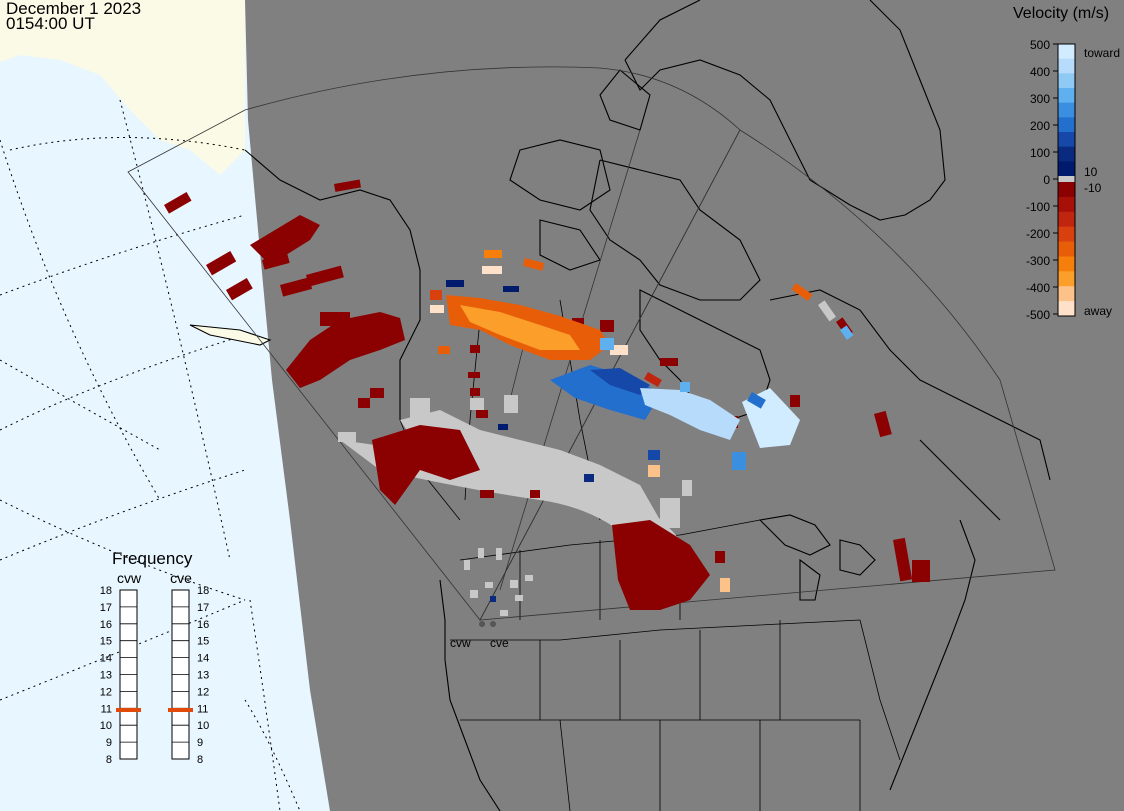 This screenshot has width=1124, height=811. I want to click on velocity-toward-echoes, so click(650, 441).